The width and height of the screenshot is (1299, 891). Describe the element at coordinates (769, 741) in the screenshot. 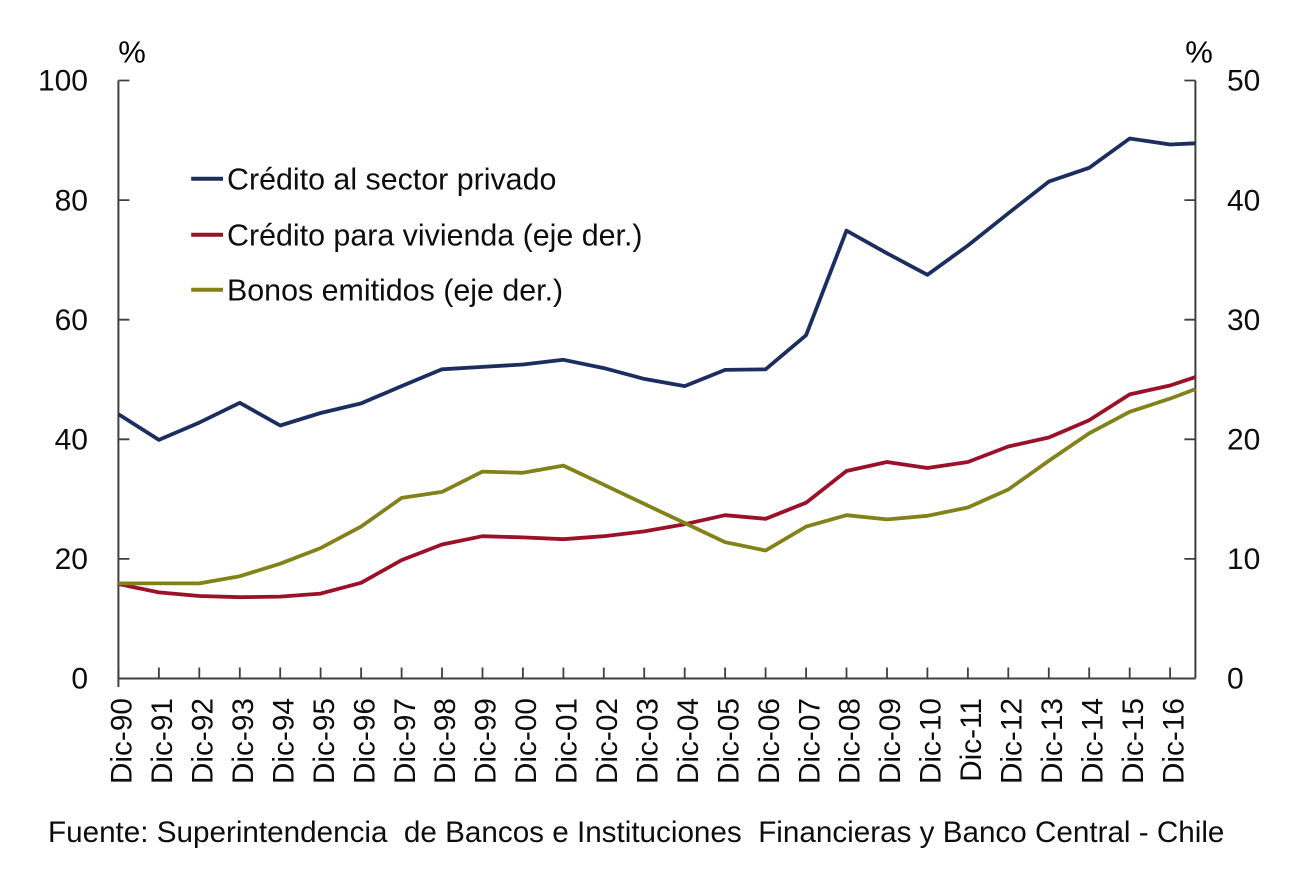

I see `svg-text: Dic-06` at that location.